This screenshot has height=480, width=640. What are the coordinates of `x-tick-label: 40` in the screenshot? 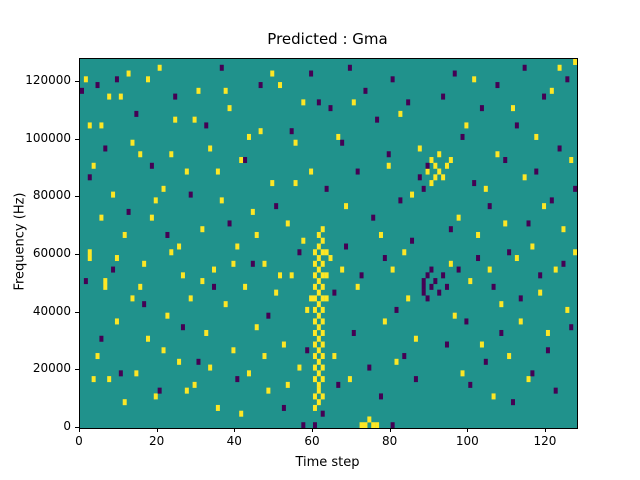 It's located at (234, 441).